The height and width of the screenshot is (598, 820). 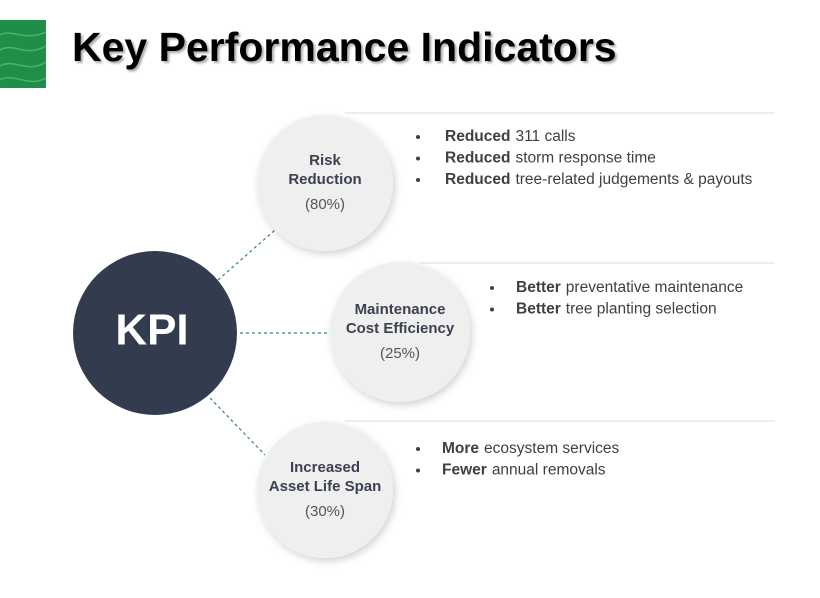 What do you see at coordinates (325, 467) in the screenshot?
I see `node-label: Increased` at bounding box center [325, 467].